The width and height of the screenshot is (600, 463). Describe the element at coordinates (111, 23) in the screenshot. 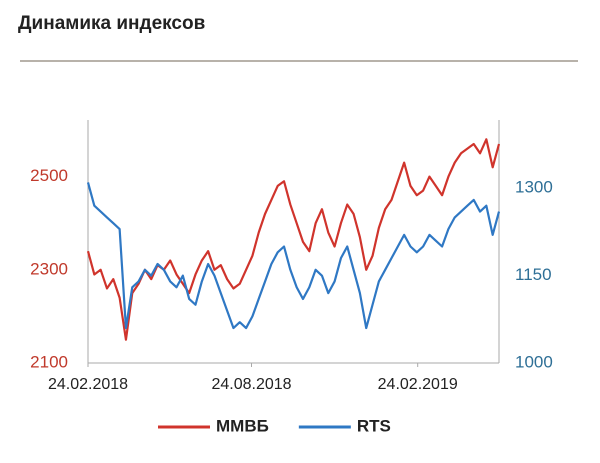

I see `chart-title: Динамика индексов` at that location.